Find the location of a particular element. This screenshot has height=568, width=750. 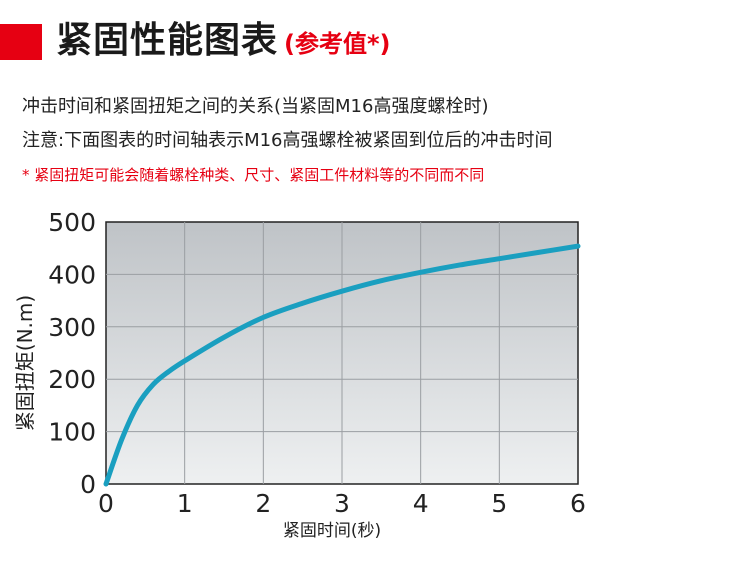

header: 紧固性能图表 (参考值*) is located at coordinates (375, 41).